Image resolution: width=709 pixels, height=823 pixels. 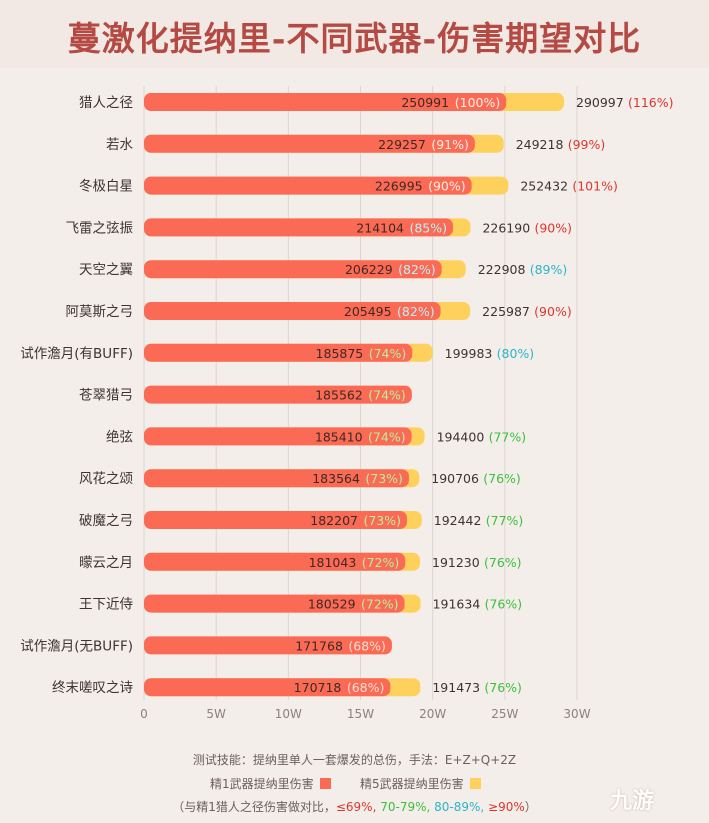 What do you see at coordinates (506, 227) in the screenshot?
I see `bar-value-refine5: 226190` at bounding box center [506, 227].